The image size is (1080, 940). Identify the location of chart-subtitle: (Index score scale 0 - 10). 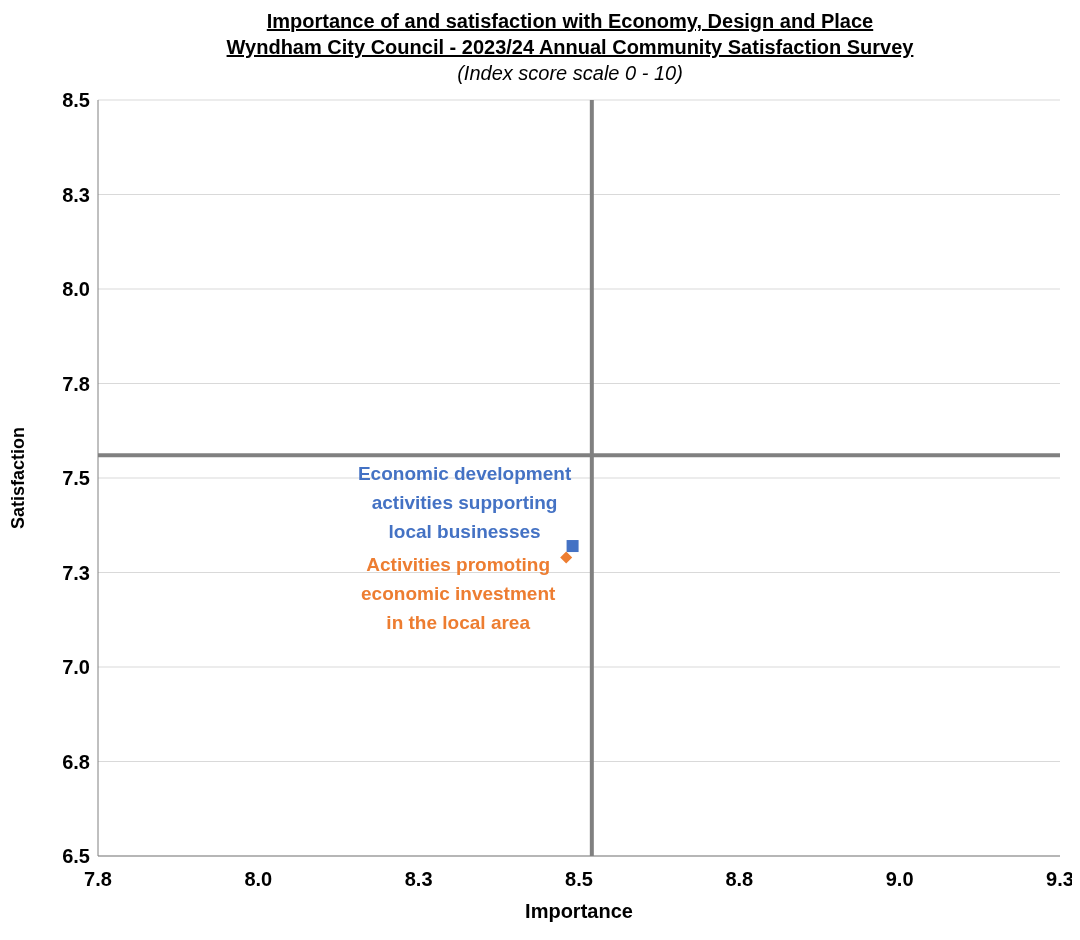
(570, 73).